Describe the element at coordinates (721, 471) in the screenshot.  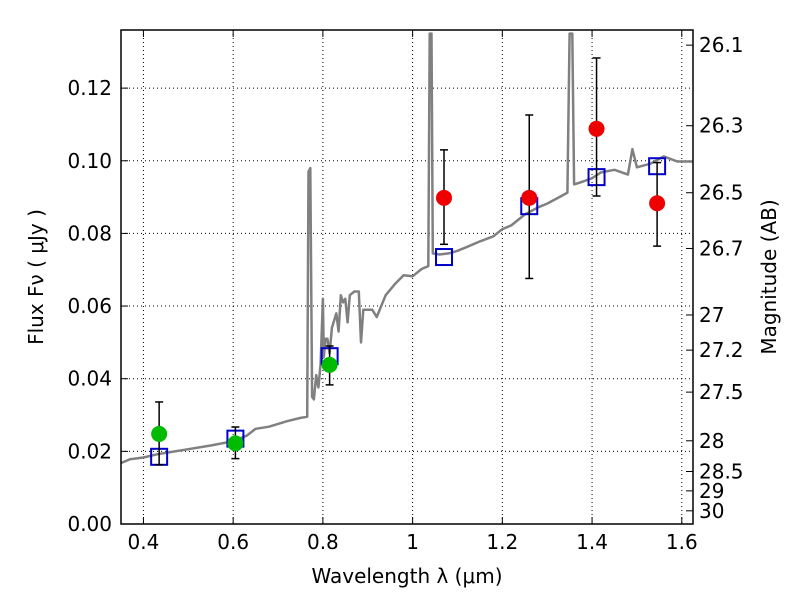
I see `y2-tick-label: 28.5` at that location.